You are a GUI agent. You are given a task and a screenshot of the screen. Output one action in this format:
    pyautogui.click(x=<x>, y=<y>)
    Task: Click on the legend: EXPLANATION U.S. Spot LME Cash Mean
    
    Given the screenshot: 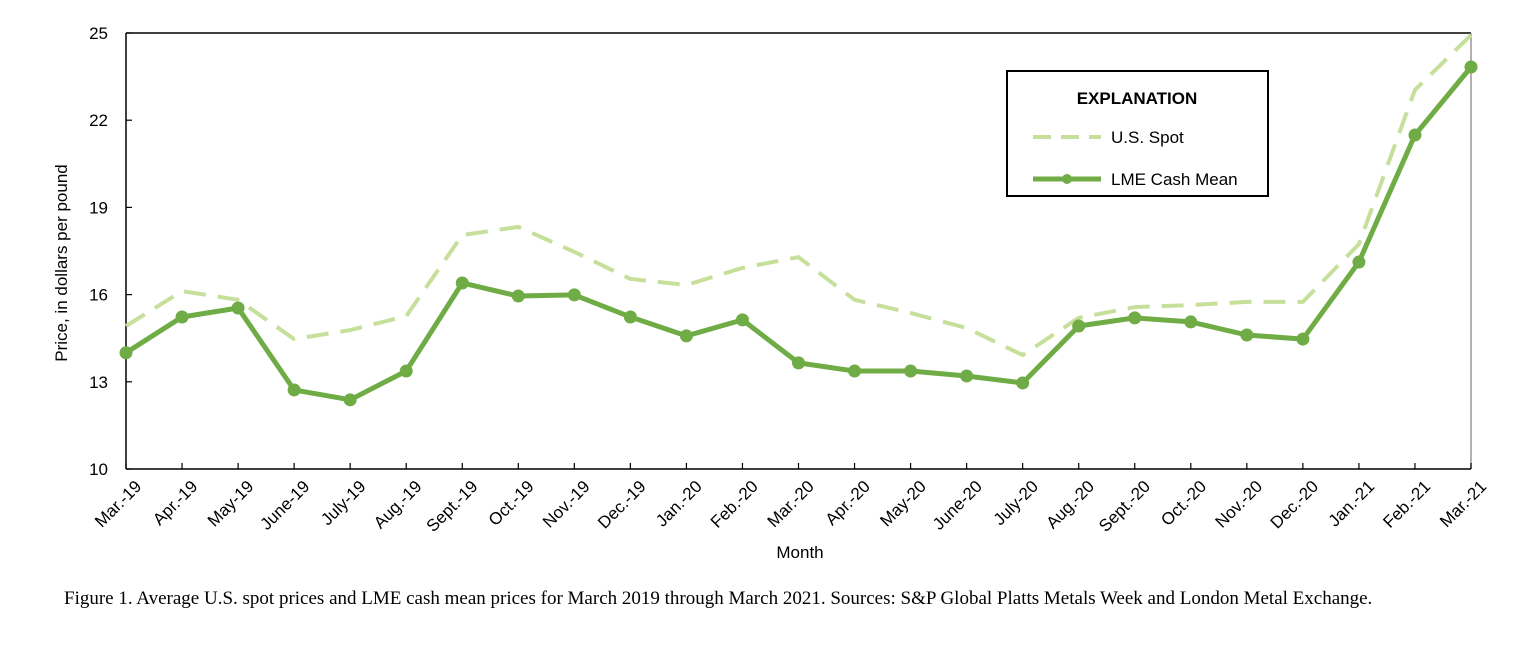 What is the action you would take?
    pyautogui.click(x=1137, y=133)
    